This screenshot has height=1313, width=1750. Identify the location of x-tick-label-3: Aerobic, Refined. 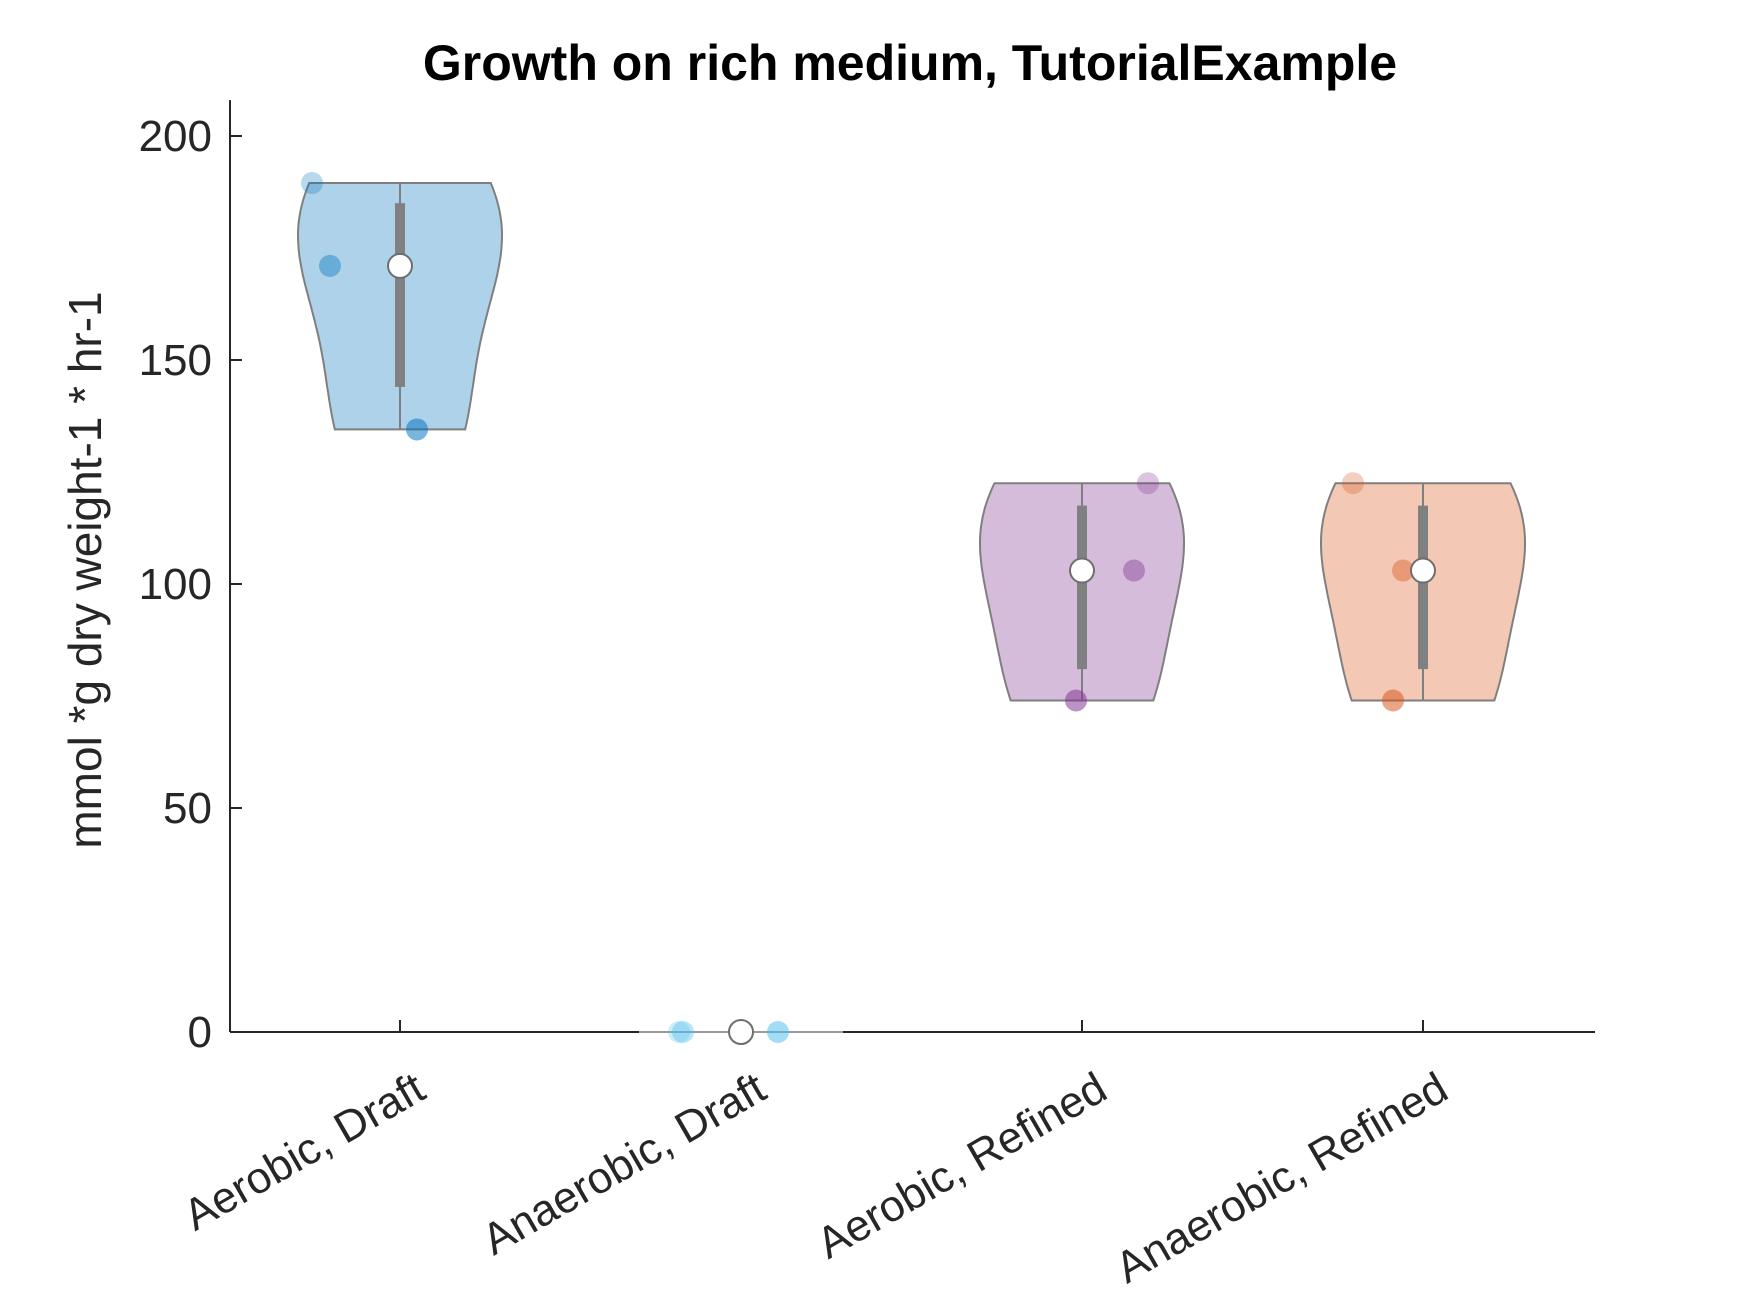
(962, 1165).